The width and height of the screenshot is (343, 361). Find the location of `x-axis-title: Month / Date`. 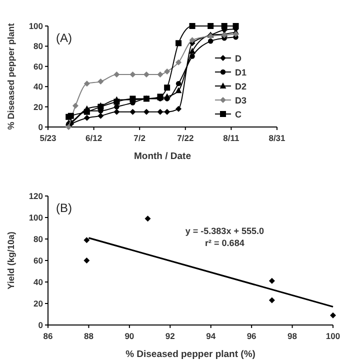

x-axis-title: Month / Date is located at coordinates (162, 156).